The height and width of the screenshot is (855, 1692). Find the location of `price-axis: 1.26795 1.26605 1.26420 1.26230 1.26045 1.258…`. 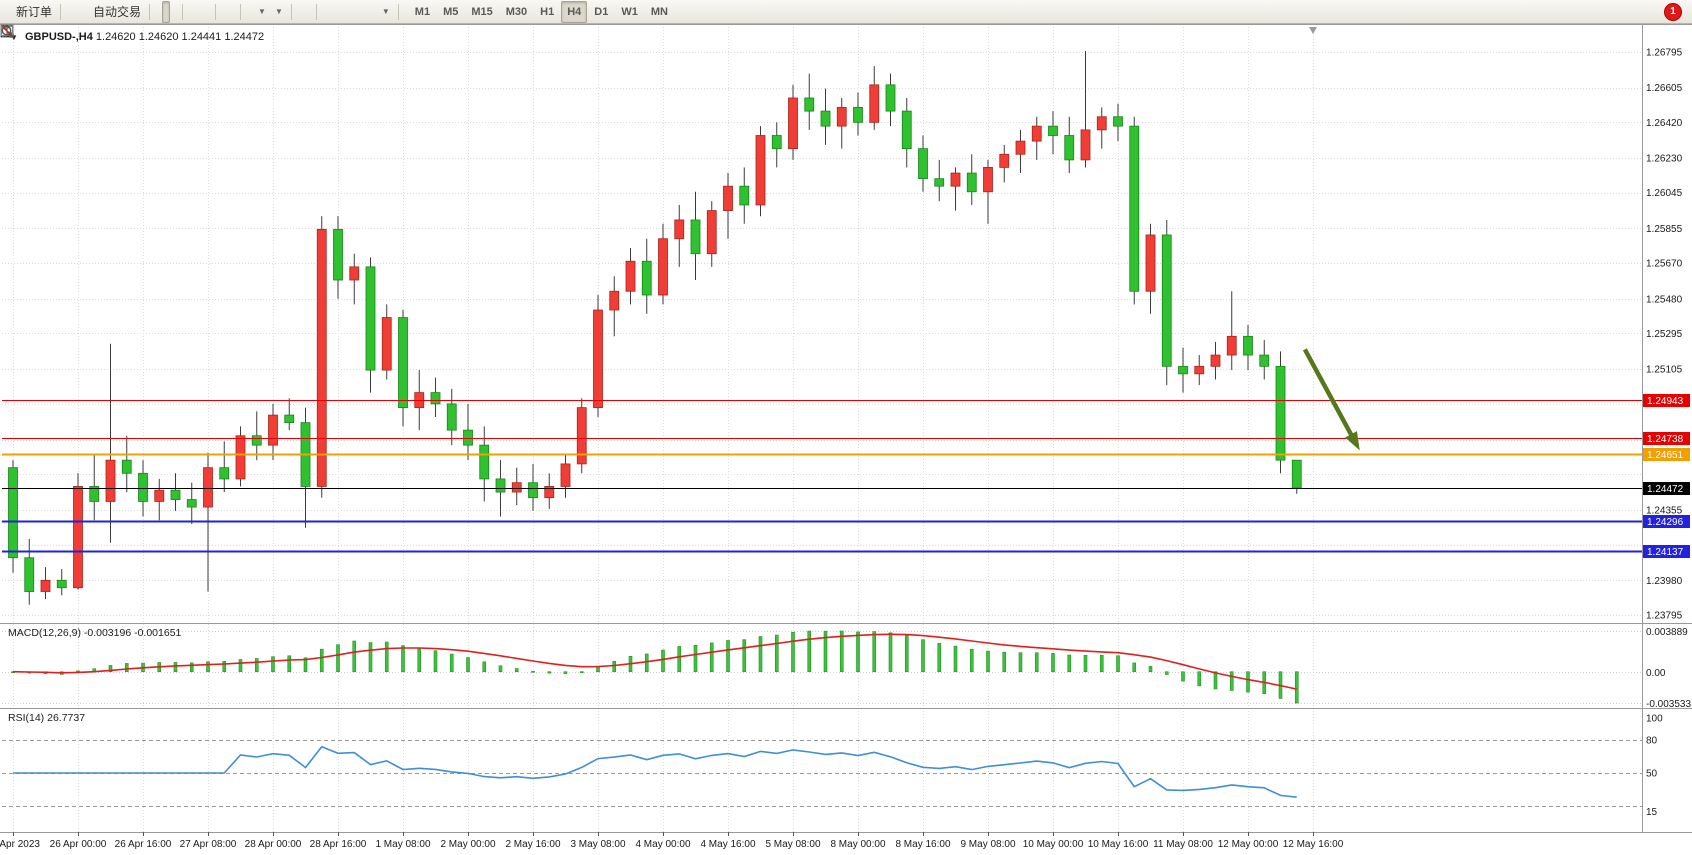

price-axis: 1.26795 1.26605 1.26420 1.26230 1.26045 1.258… is located at coordinates (1664, 335).